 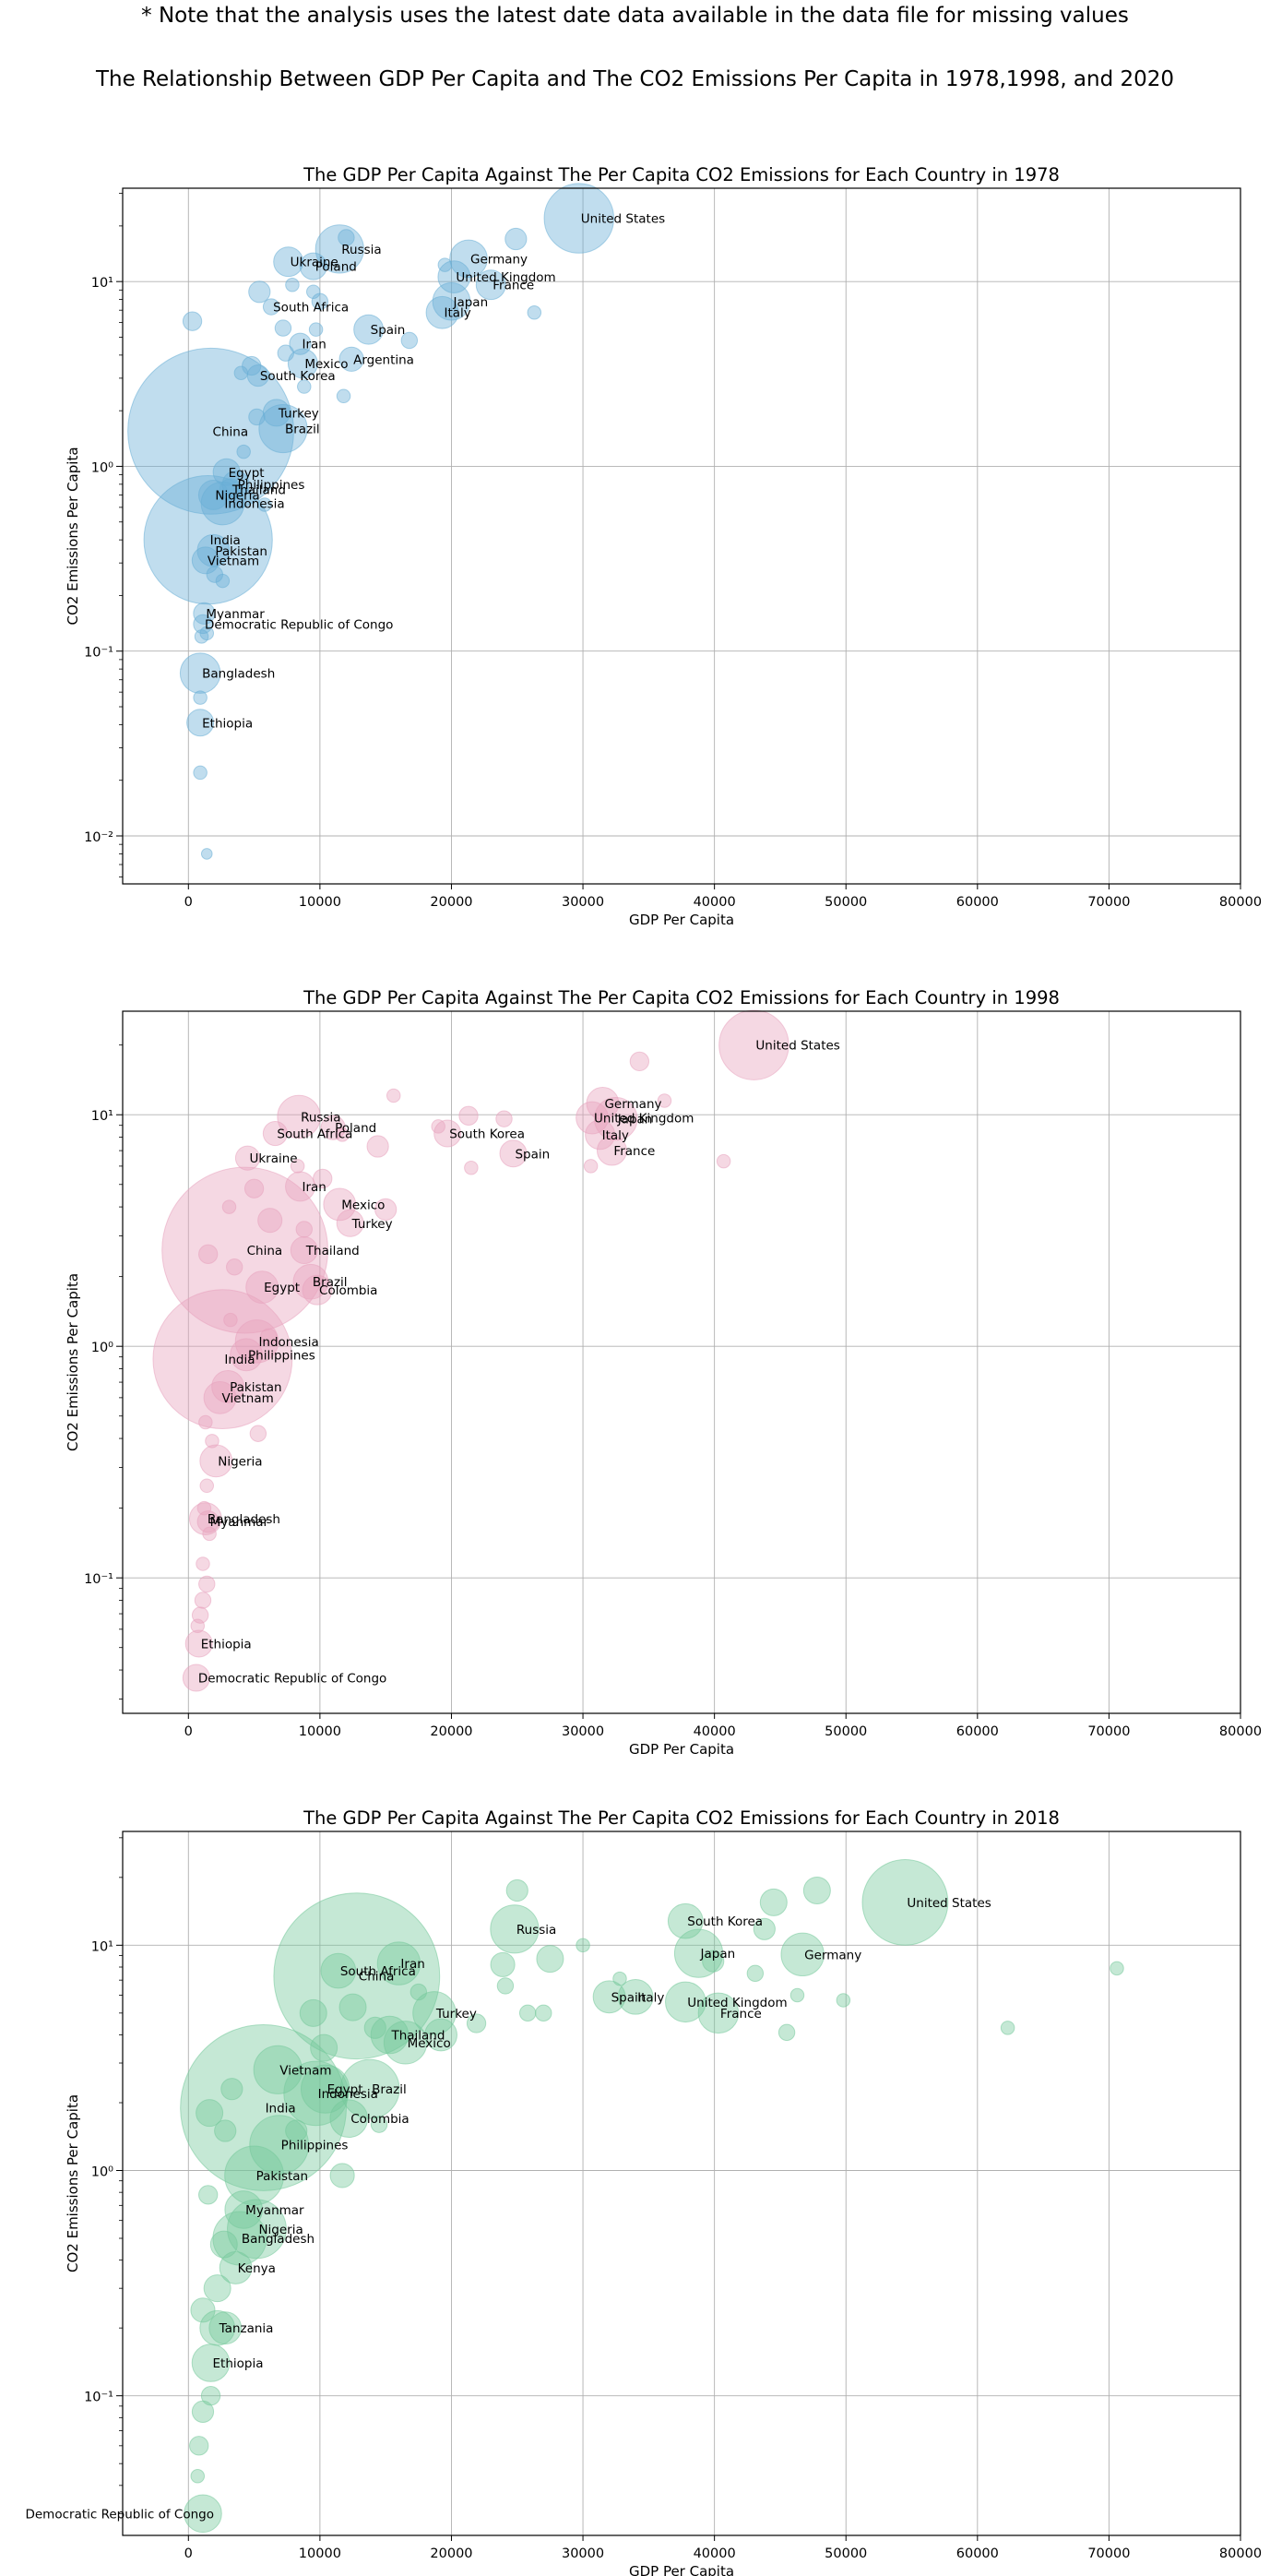 What do you see at coordinates (355, 1128) in the screenshot?
I see `country-label: Poland` at bounding box center [355, 1128].